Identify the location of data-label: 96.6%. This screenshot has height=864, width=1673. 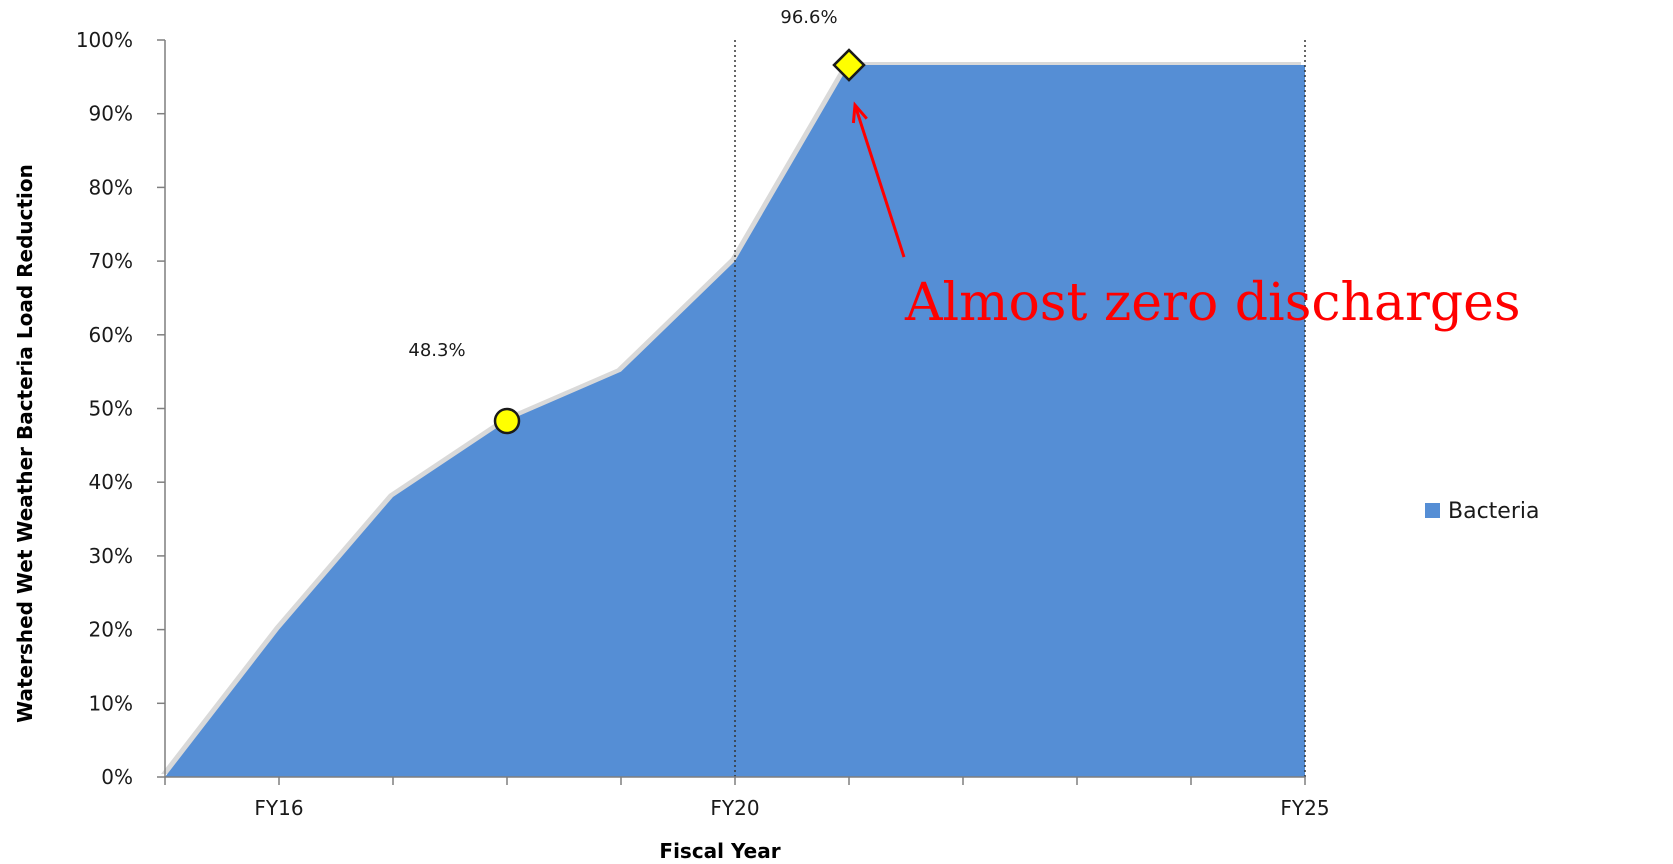
(808, 17).